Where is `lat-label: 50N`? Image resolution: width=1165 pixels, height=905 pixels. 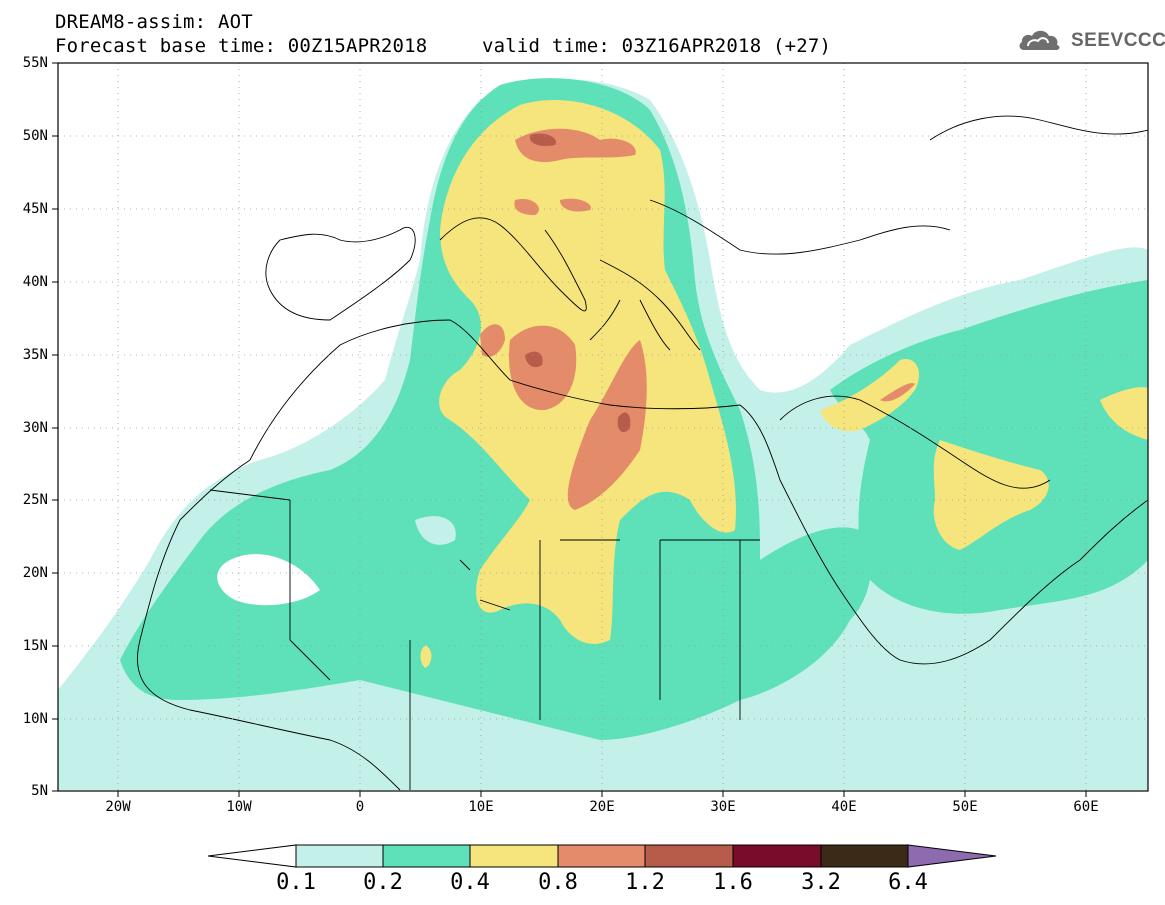 lat-label: 50N is located at coordinates (35, 136).